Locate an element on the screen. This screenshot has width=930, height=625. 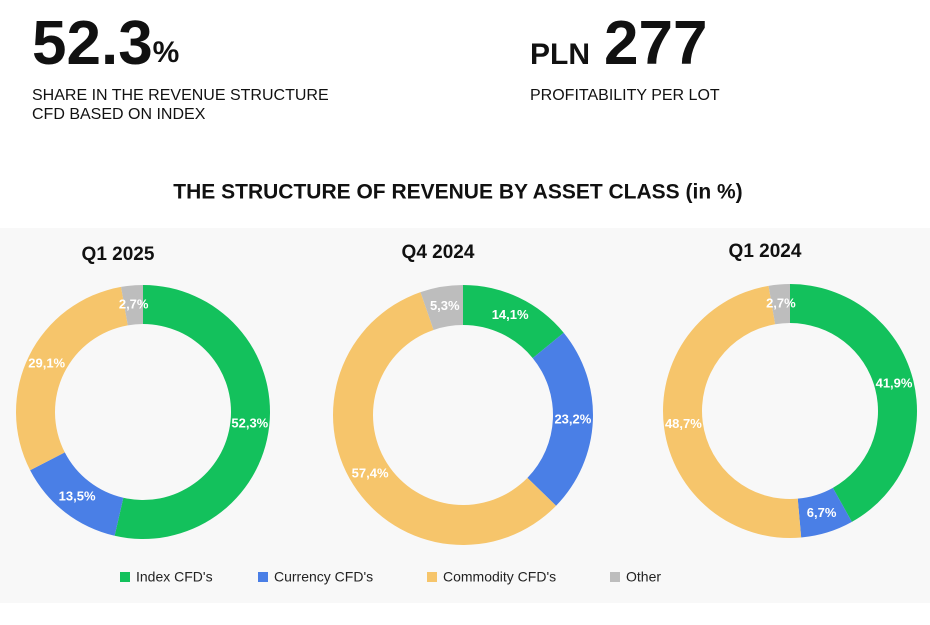
legend-label: Index CFD's is located at coordinates (174, 577).